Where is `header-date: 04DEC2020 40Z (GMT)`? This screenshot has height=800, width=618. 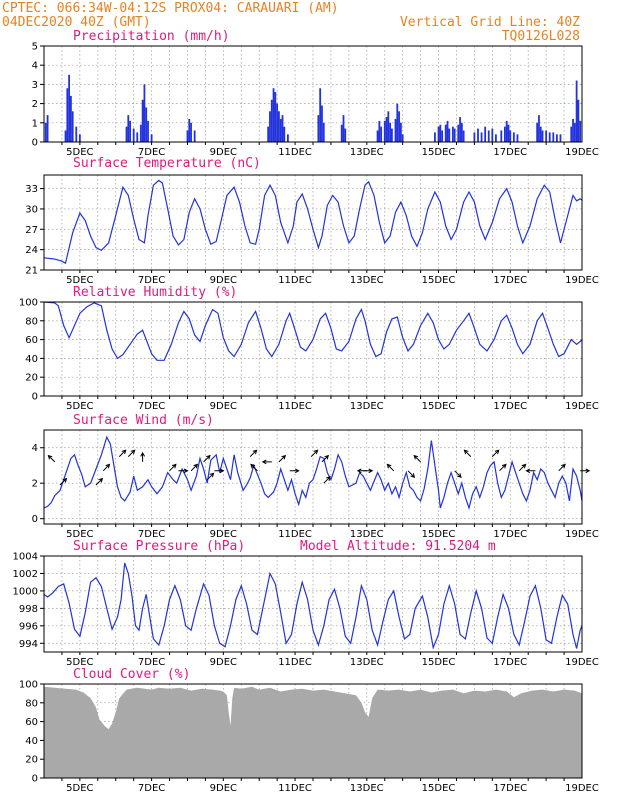
header-date: 04DEC2020 40Z (GMT) is located at coordinates (76, 22).